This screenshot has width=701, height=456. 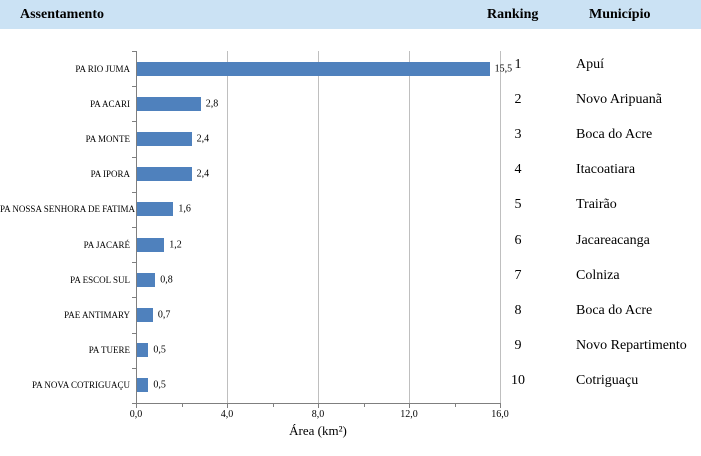 What do you see at coordinates (518, 134) in the screenshot?
I see `rank-number: 3` at bounding box center [518, 134].